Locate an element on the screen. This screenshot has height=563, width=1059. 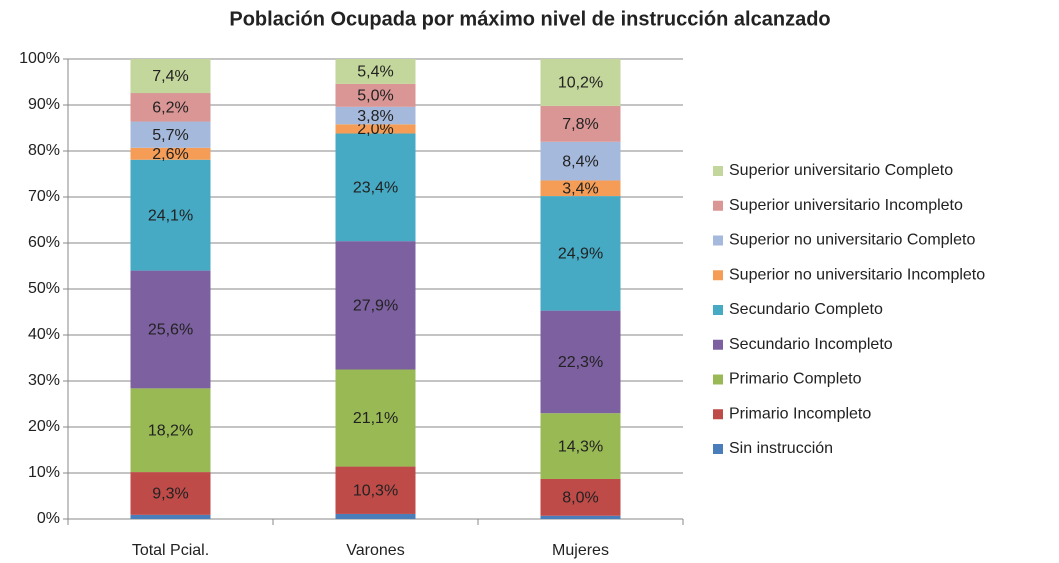
y-tick-label: 50% is located at coordinates (44, 288).